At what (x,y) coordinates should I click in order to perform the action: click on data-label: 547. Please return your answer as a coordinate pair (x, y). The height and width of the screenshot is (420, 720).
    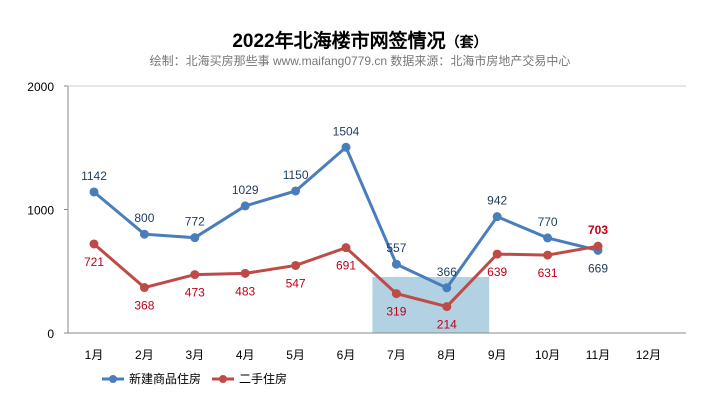
    Looking at the image, I should click on (296, 283).